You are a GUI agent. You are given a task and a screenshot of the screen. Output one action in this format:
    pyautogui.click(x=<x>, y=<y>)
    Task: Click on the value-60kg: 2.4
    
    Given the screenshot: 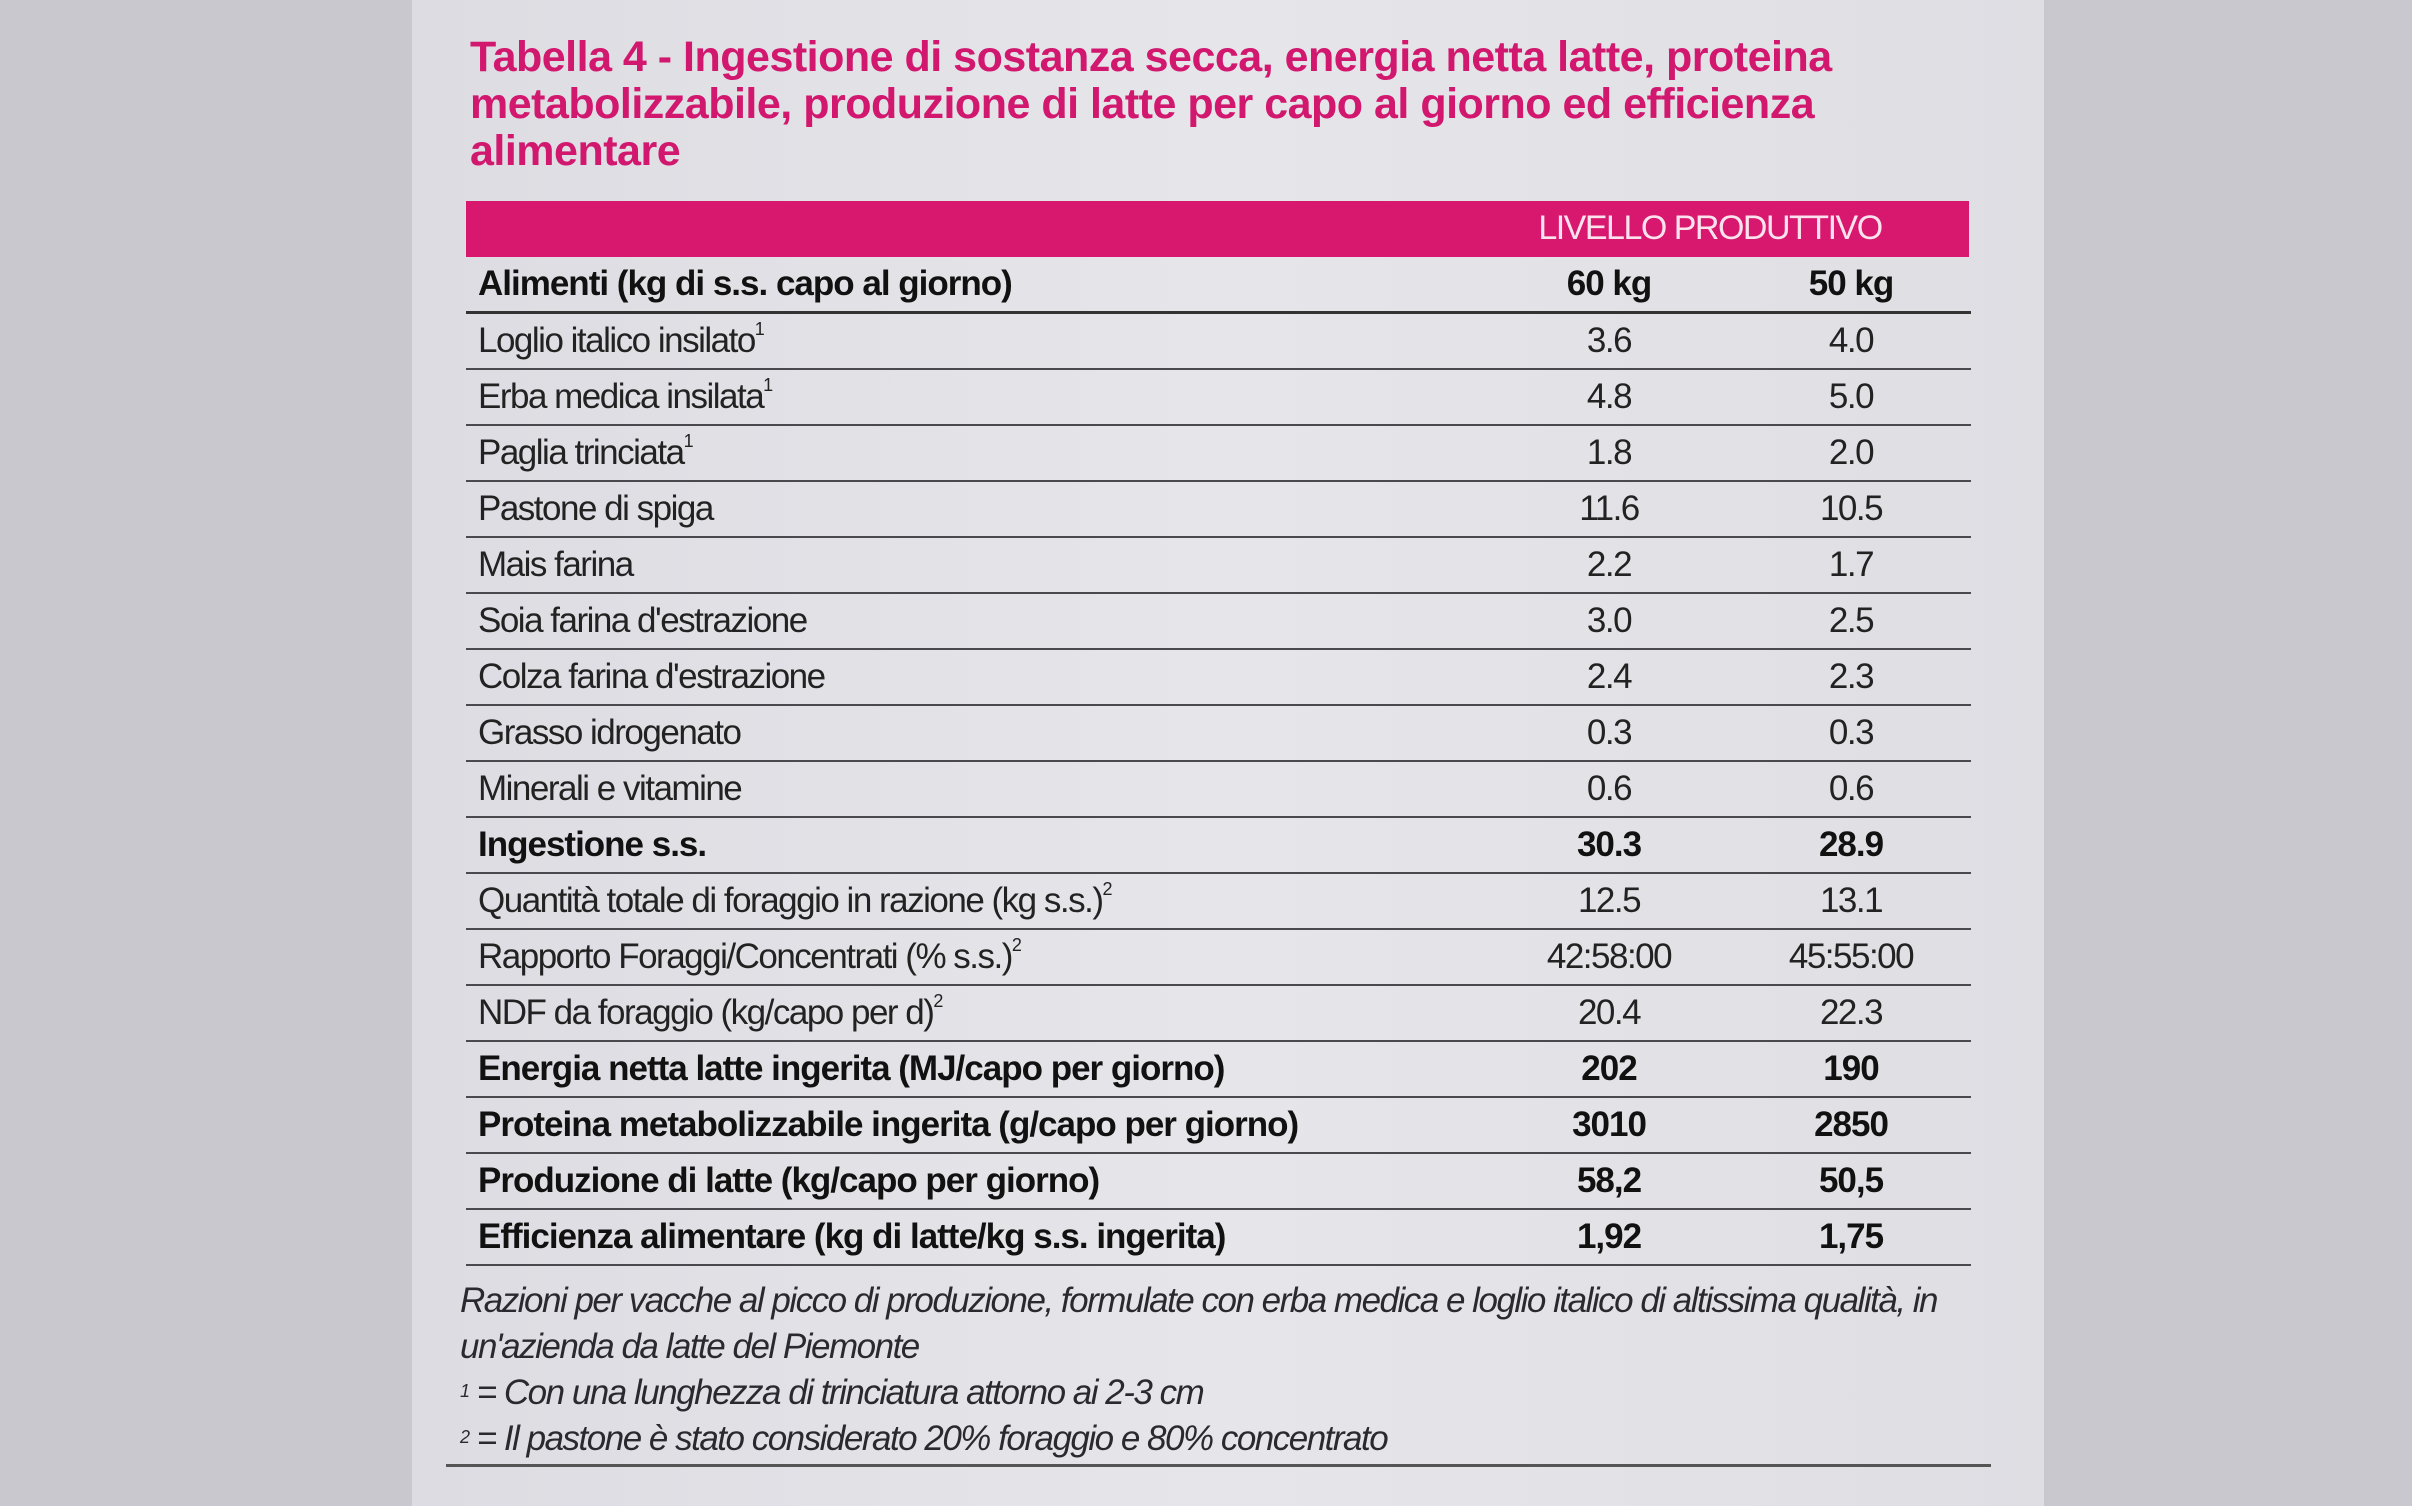 What is the action you would take?
    pyautogui.click(x=1609, y=676)
    